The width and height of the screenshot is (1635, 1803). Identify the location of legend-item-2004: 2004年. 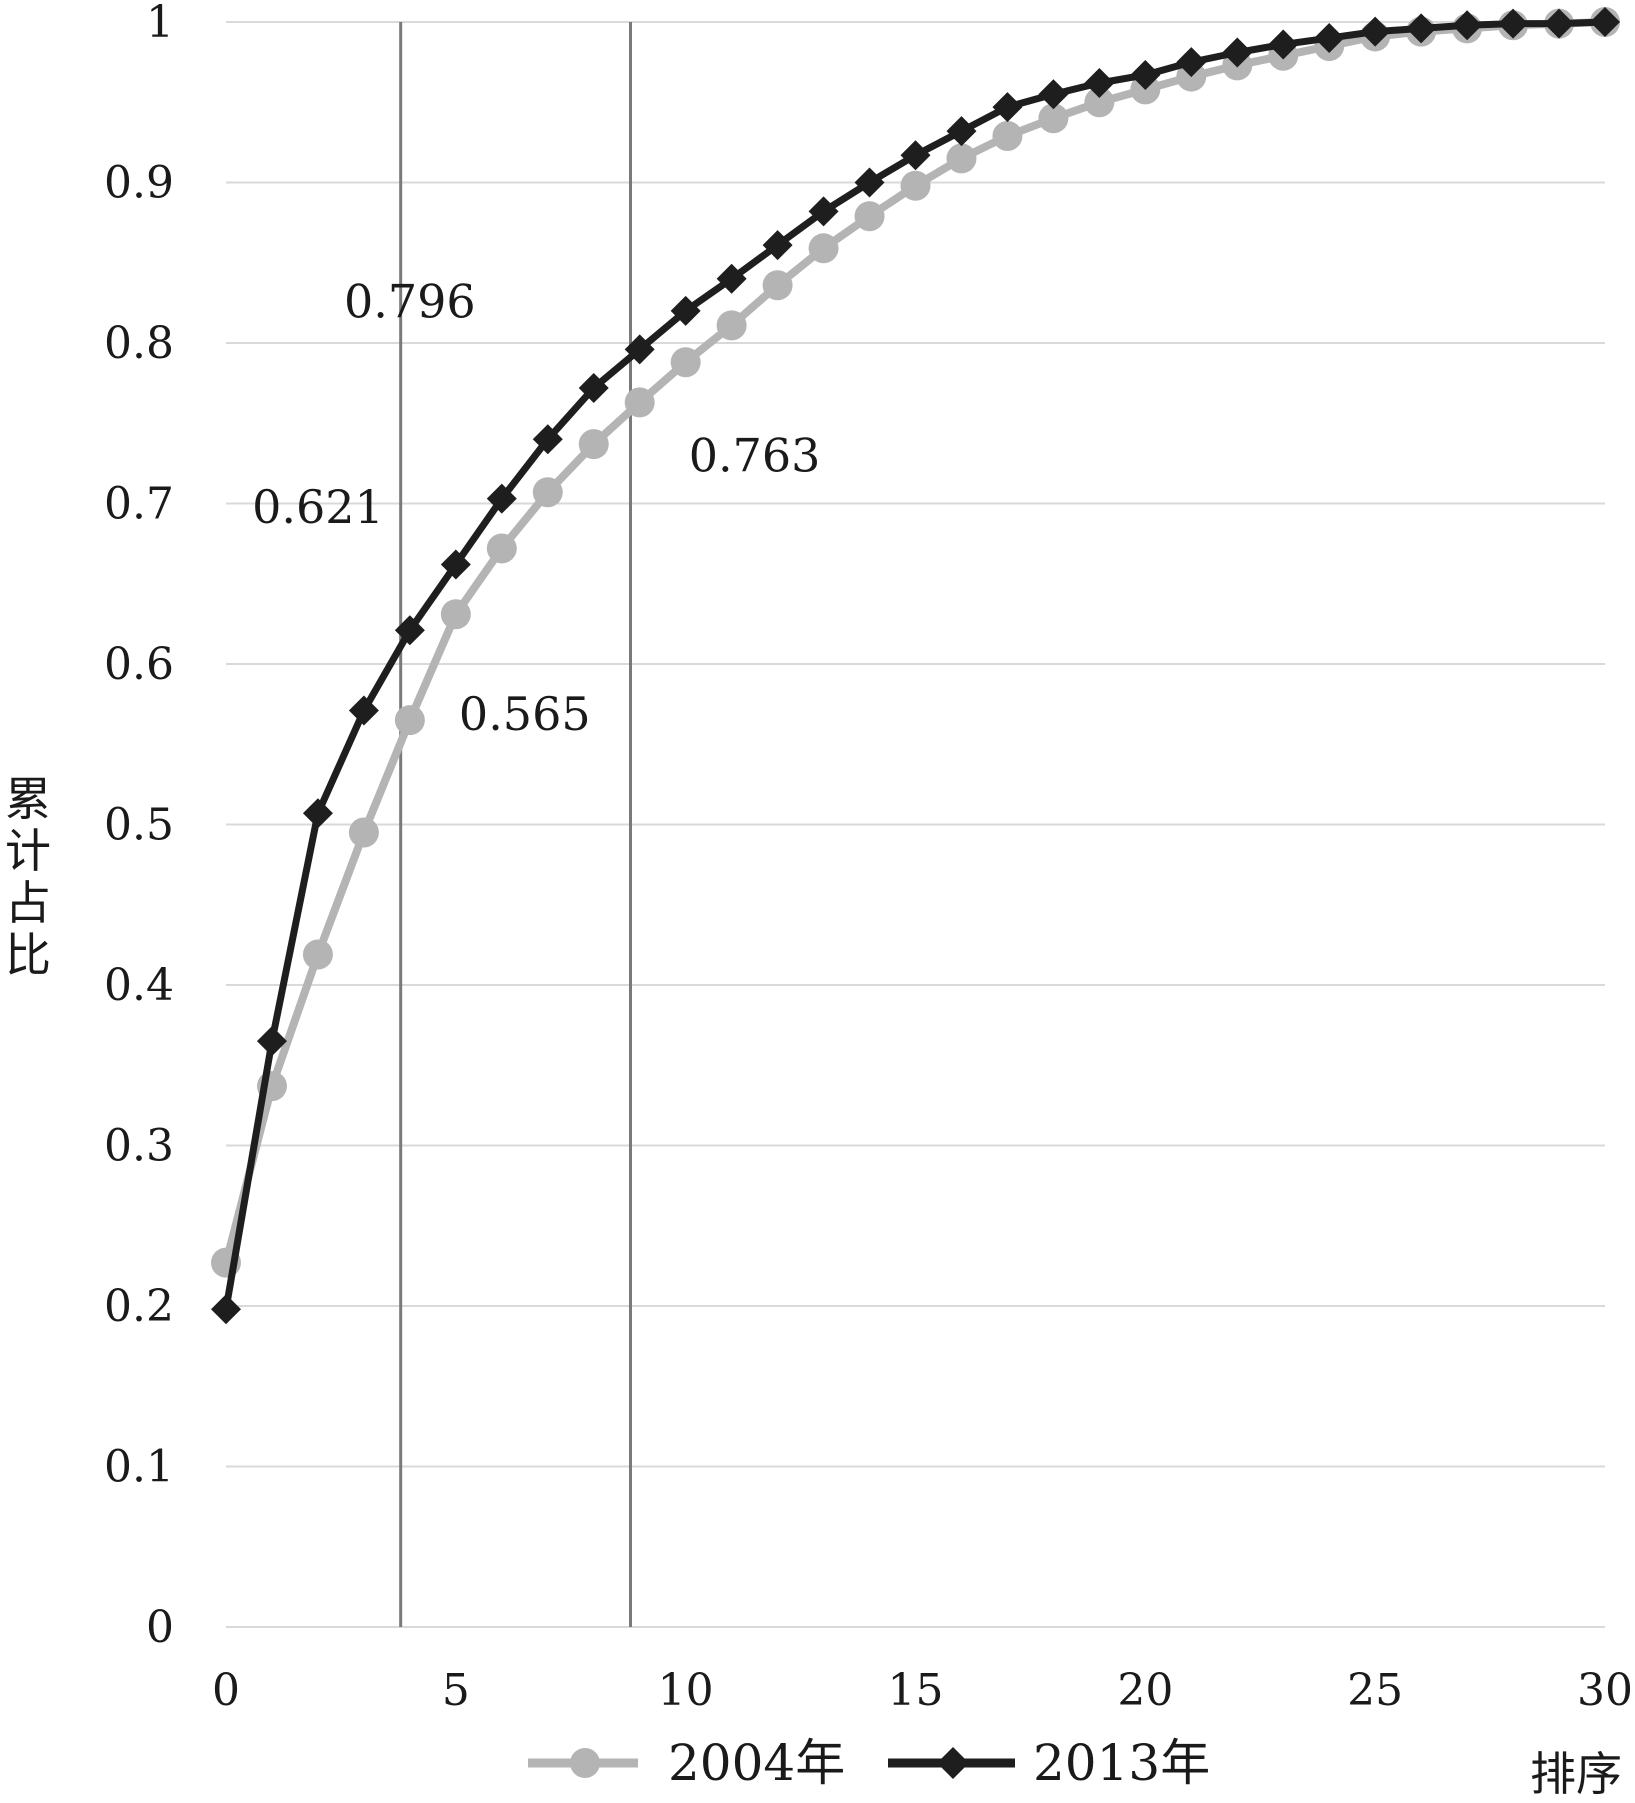
(686, 1763).